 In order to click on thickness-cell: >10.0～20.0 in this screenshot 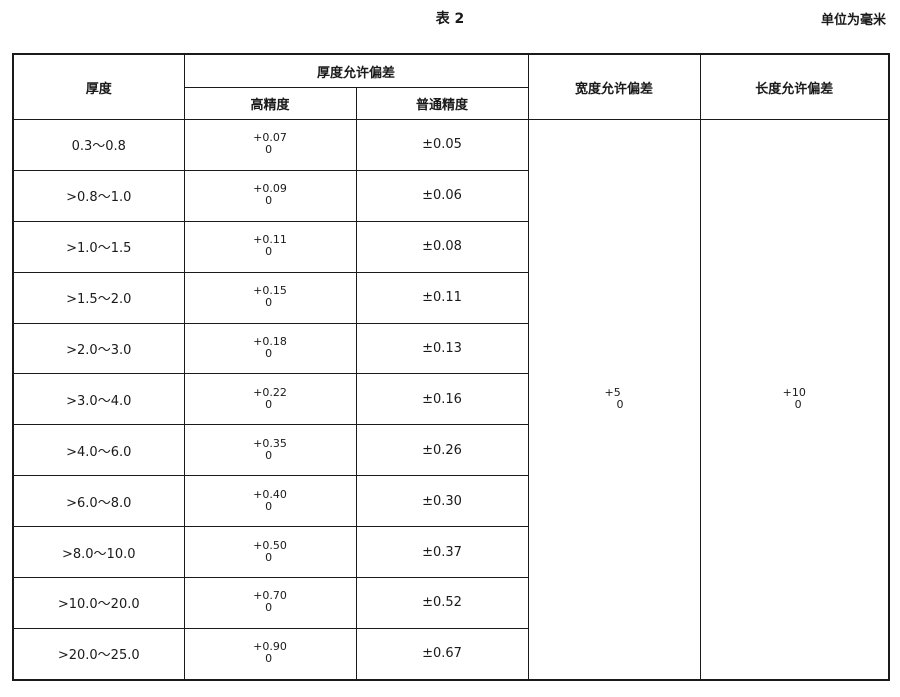, I will do `click(98, 603)`.